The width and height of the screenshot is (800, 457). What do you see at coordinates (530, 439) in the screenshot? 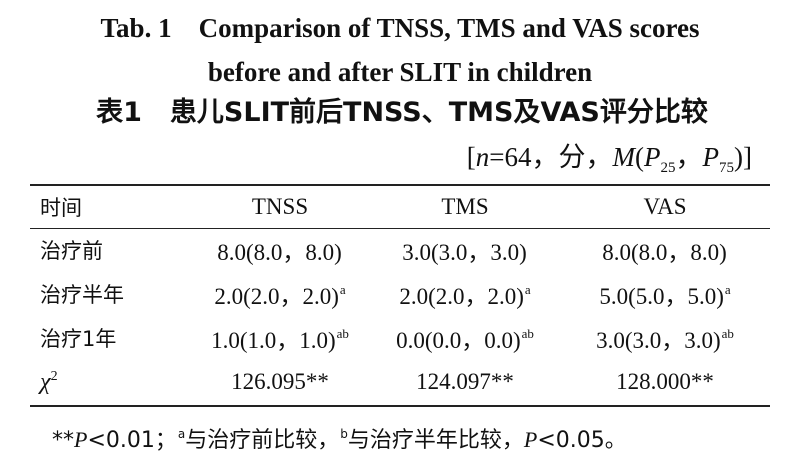
I see `footnote-p2: P` at bounding box center [530, 439].